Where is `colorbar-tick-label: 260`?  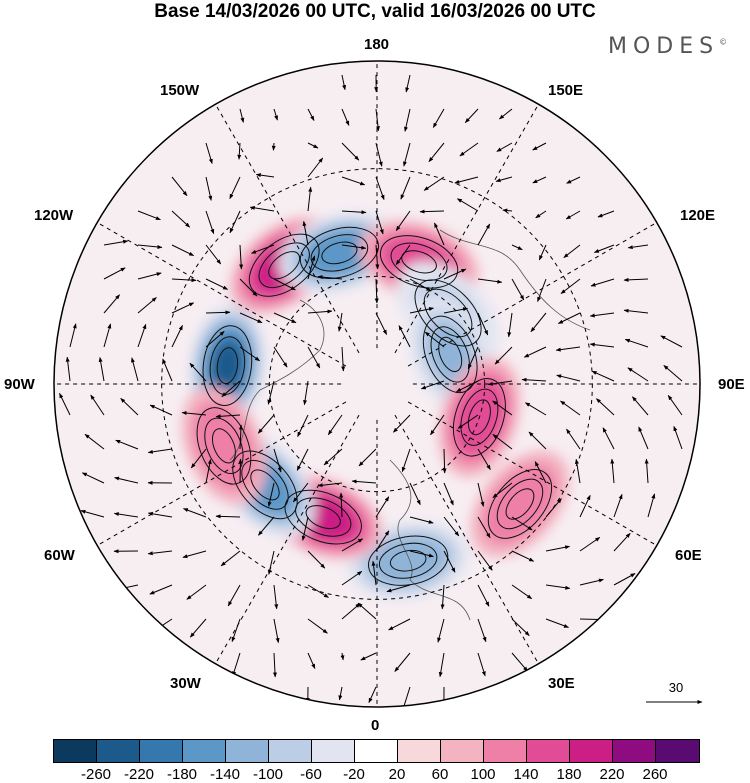
colorbar-tick-label: 260 is located at coordinates (655, 774).